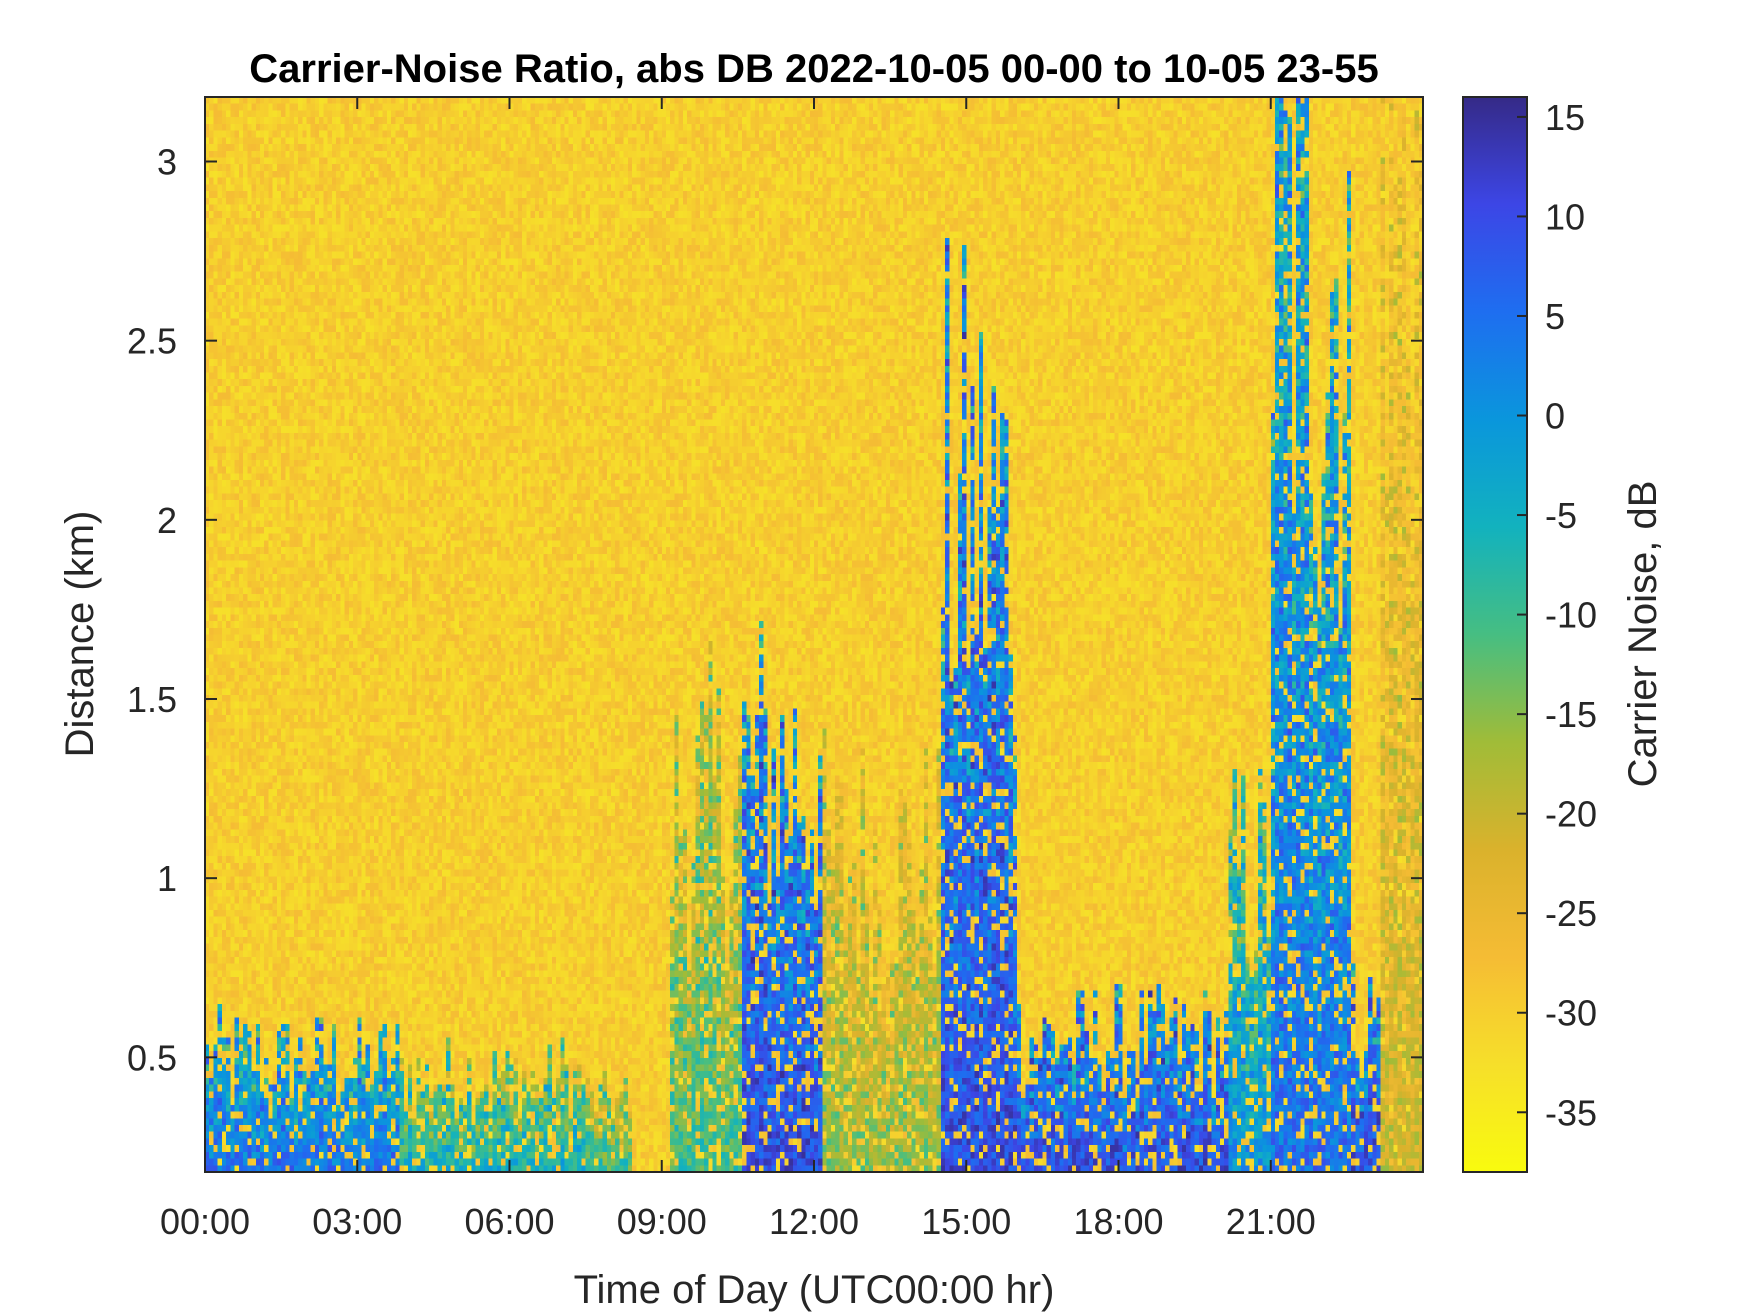 The height and width of the screenshot is (1313, 1750). What do you see at coordinates (167, 520) in the screenshot?
I see `y-tick-label: 2` at bounding box center [167, 520].